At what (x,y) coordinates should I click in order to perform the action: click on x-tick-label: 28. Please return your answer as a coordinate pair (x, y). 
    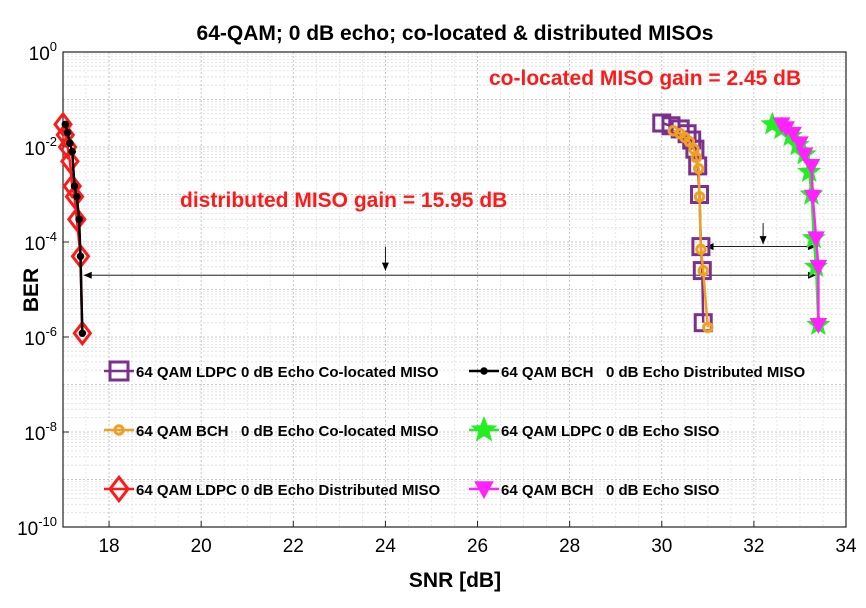
    Looking at the image, I should click on (569, 546).